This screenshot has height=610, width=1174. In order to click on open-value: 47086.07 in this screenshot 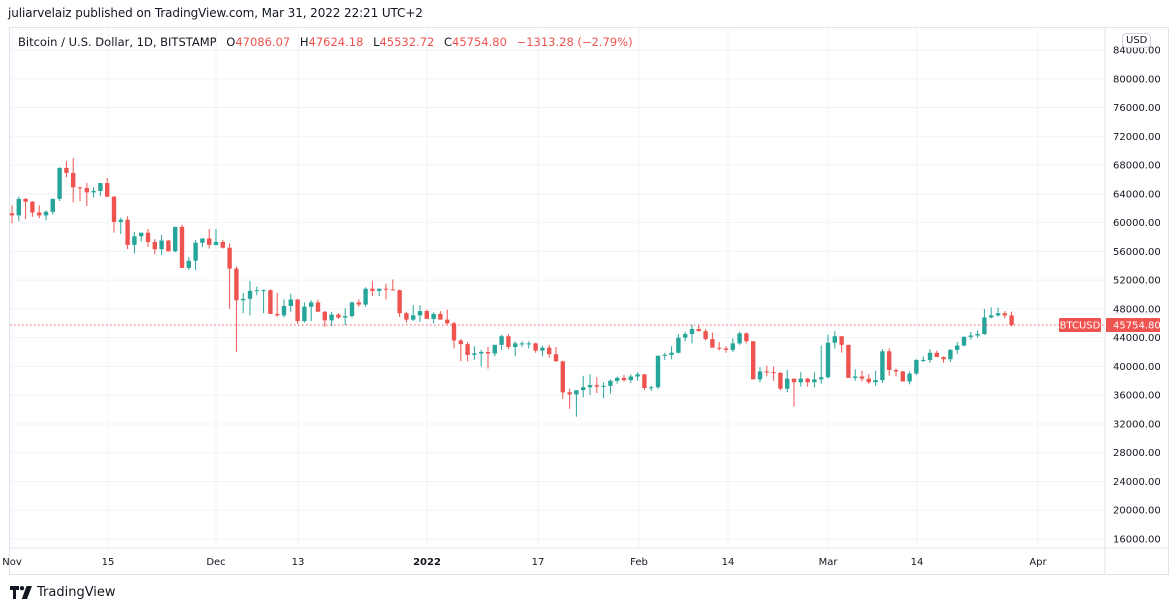, I will do `click(263, 42)`.